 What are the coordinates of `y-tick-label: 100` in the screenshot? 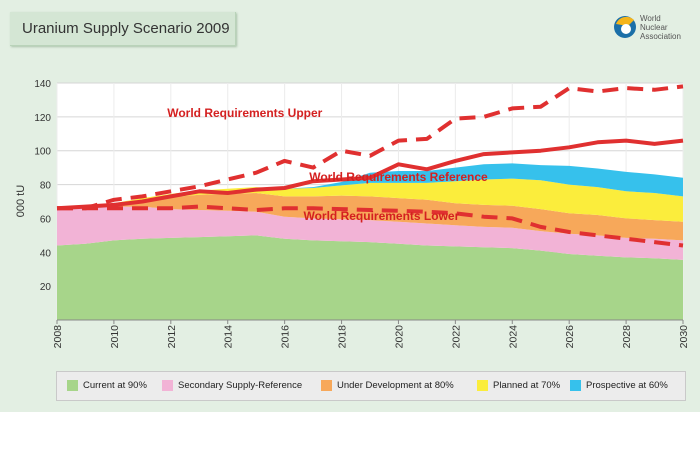 It's located at (42, 152).